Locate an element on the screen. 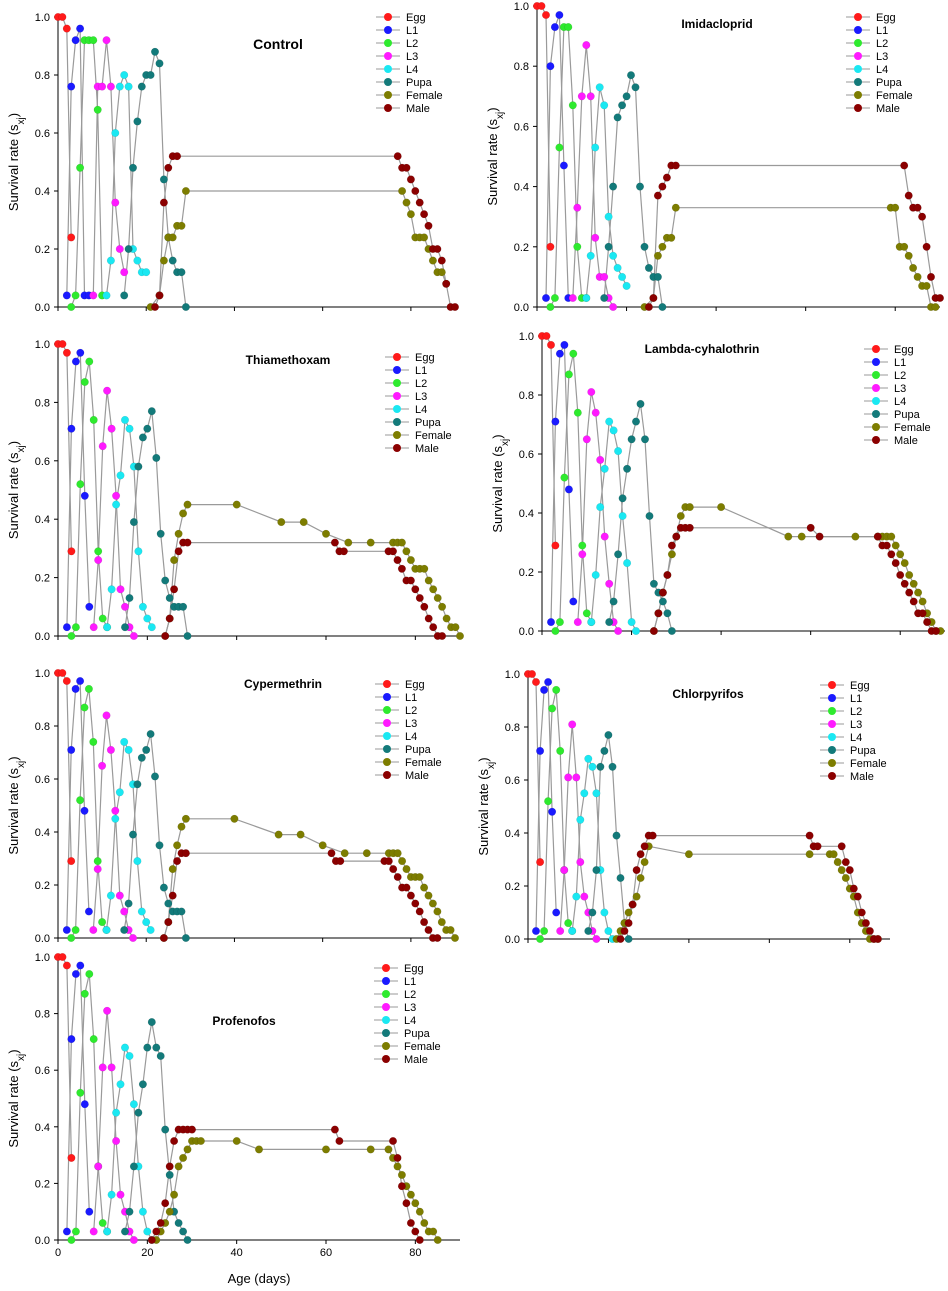 The height and width of the screenshot is (1291, 948). series-line-l2 is located at coordinates (568, 167).